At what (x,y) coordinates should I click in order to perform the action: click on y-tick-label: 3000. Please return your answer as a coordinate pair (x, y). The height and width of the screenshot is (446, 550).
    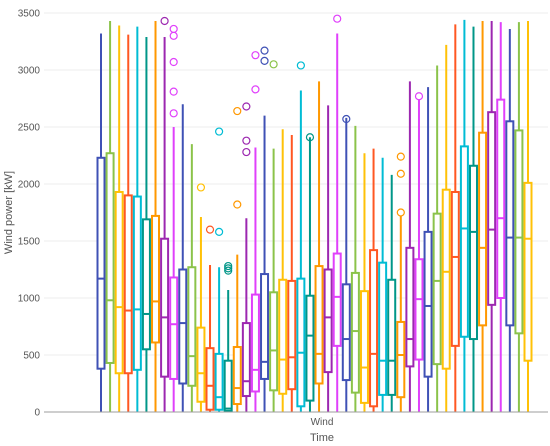
    Looking at the image, I should click on (29, 71).